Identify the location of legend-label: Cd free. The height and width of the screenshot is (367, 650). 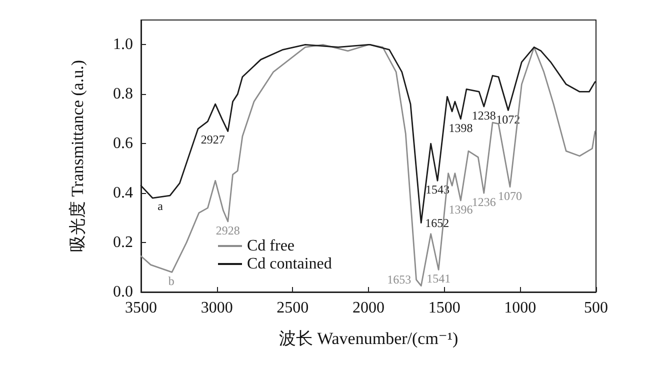
(271, 246).